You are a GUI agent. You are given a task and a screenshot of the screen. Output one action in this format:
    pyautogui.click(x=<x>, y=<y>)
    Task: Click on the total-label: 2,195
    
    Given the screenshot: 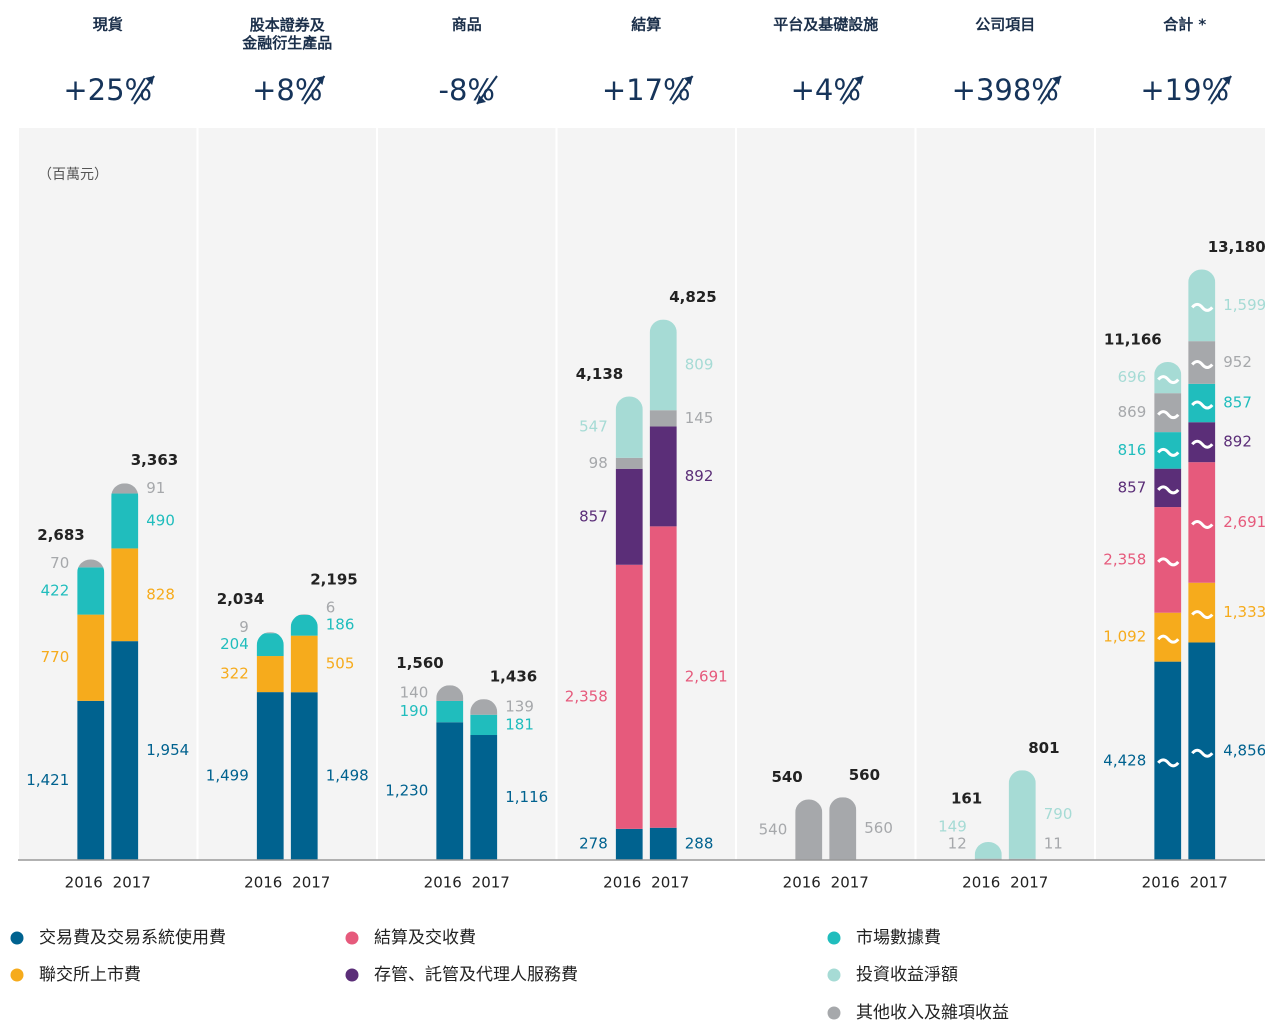 What is the action you would take?
    pyautogui.click(x=333, y=580)
    